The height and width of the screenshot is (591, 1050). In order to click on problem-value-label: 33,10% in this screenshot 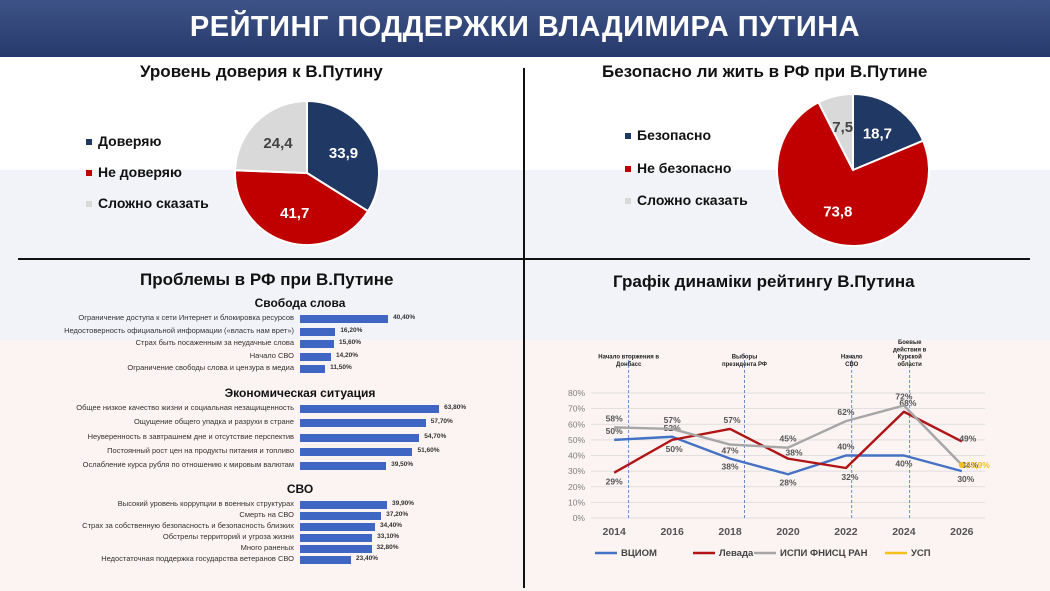, I will do `click(388, 536)`.